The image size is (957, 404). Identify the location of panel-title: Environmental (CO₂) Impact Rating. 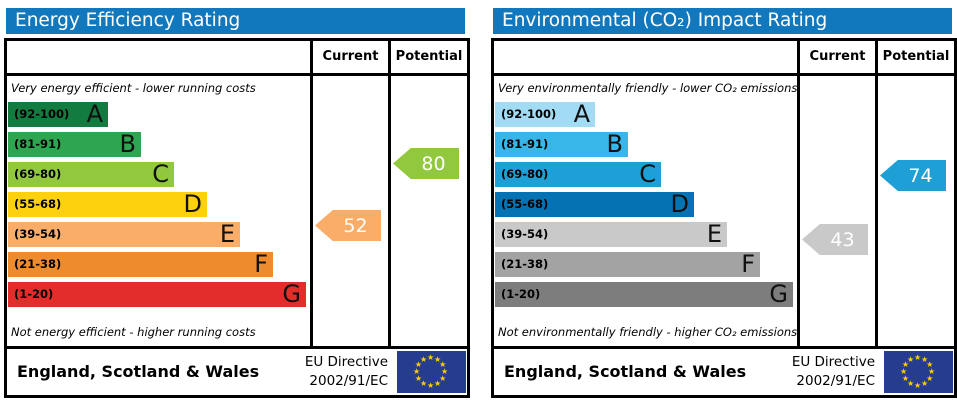
(722, 21).